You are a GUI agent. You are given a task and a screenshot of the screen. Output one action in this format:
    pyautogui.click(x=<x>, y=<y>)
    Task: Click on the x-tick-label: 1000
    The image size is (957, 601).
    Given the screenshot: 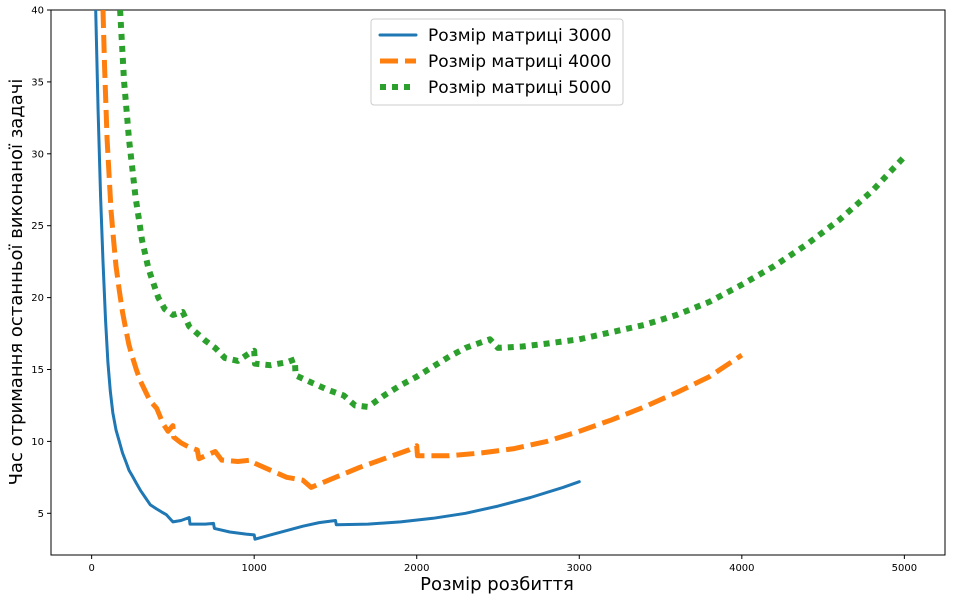 What is the action you would take?
    pyautogui.click(x=253, y=568)
    